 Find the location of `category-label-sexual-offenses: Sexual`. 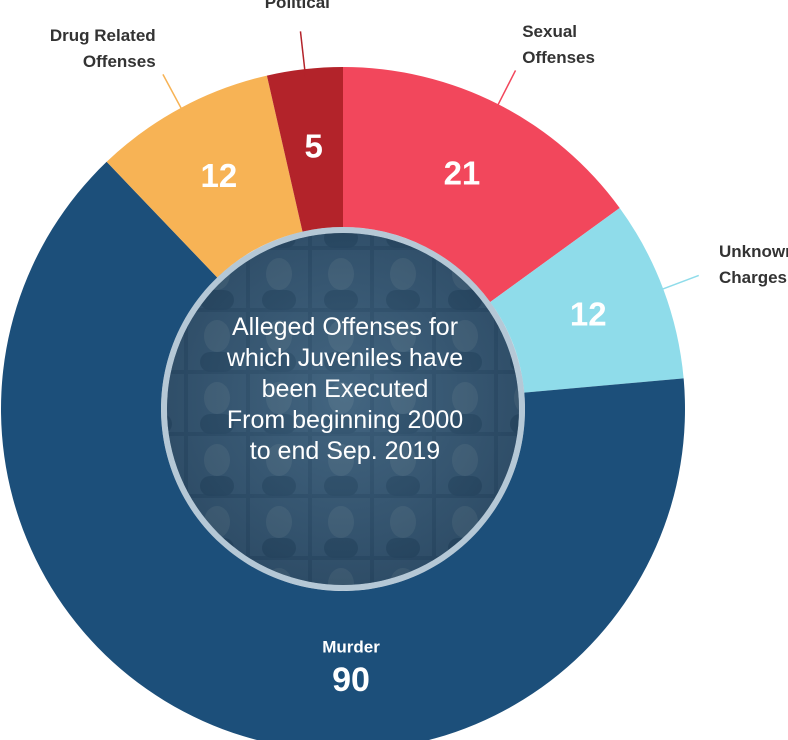

category-label-sexual-offenses: Sexual is located at coordinates (549, 31).